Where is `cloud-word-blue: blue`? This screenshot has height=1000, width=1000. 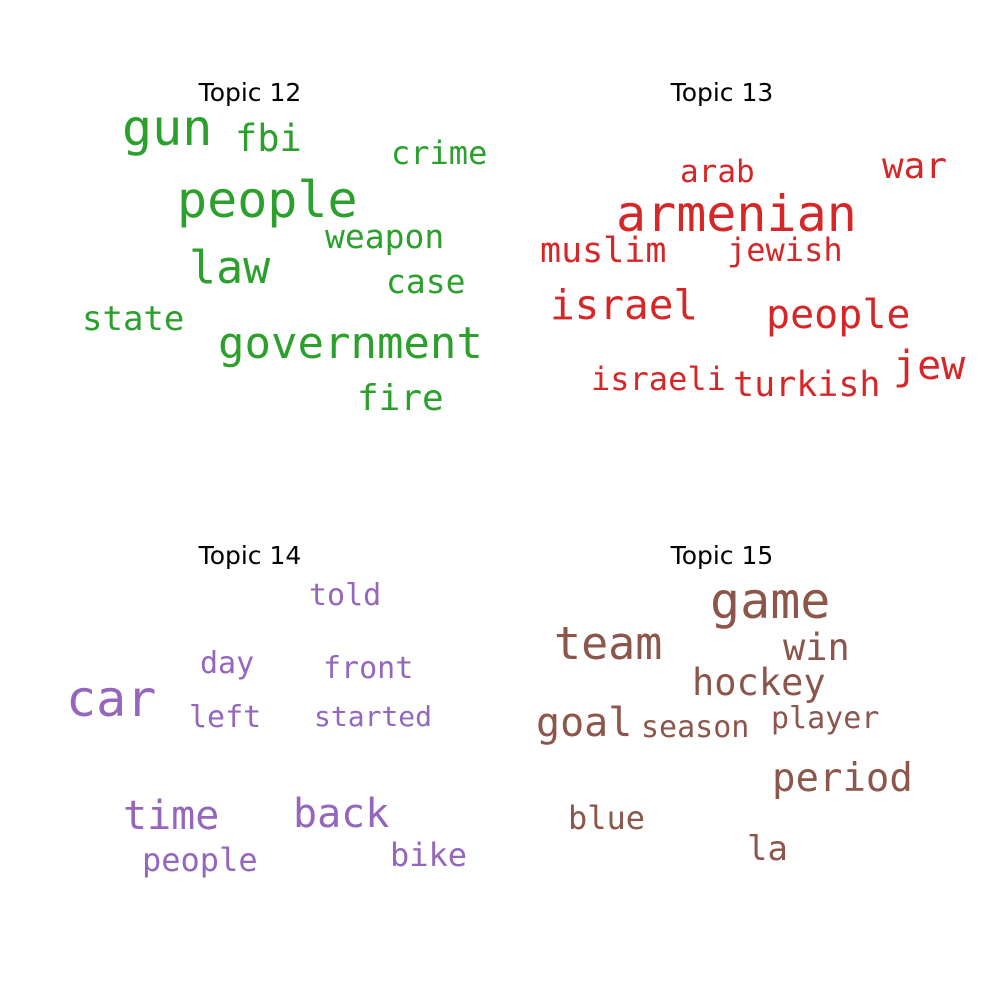 cloud-word-blue: blue is located at coordinates (607, 818).